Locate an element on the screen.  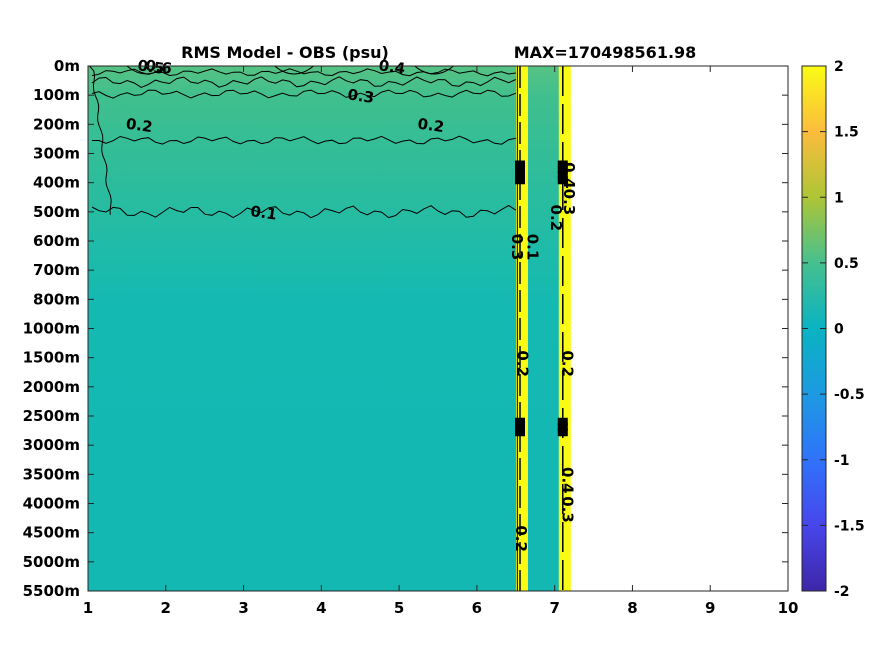
contour-lines is located at coordinates (303, 142).